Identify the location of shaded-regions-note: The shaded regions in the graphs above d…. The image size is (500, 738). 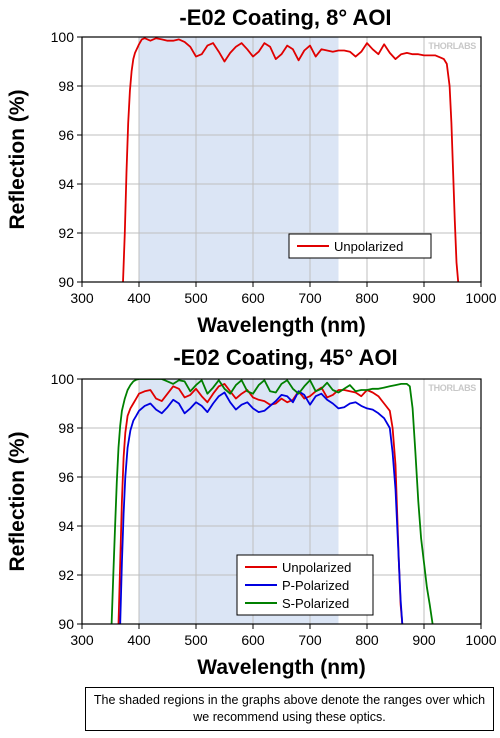
(289, 709).